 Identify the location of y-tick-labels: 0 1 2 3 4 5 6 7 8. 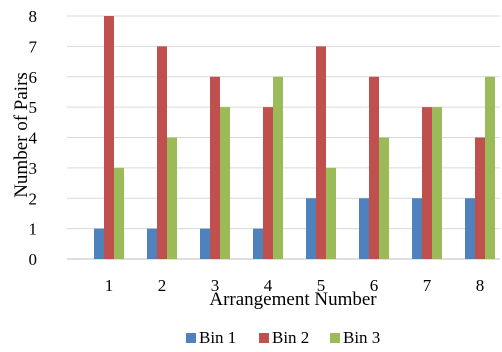
(33, 138).